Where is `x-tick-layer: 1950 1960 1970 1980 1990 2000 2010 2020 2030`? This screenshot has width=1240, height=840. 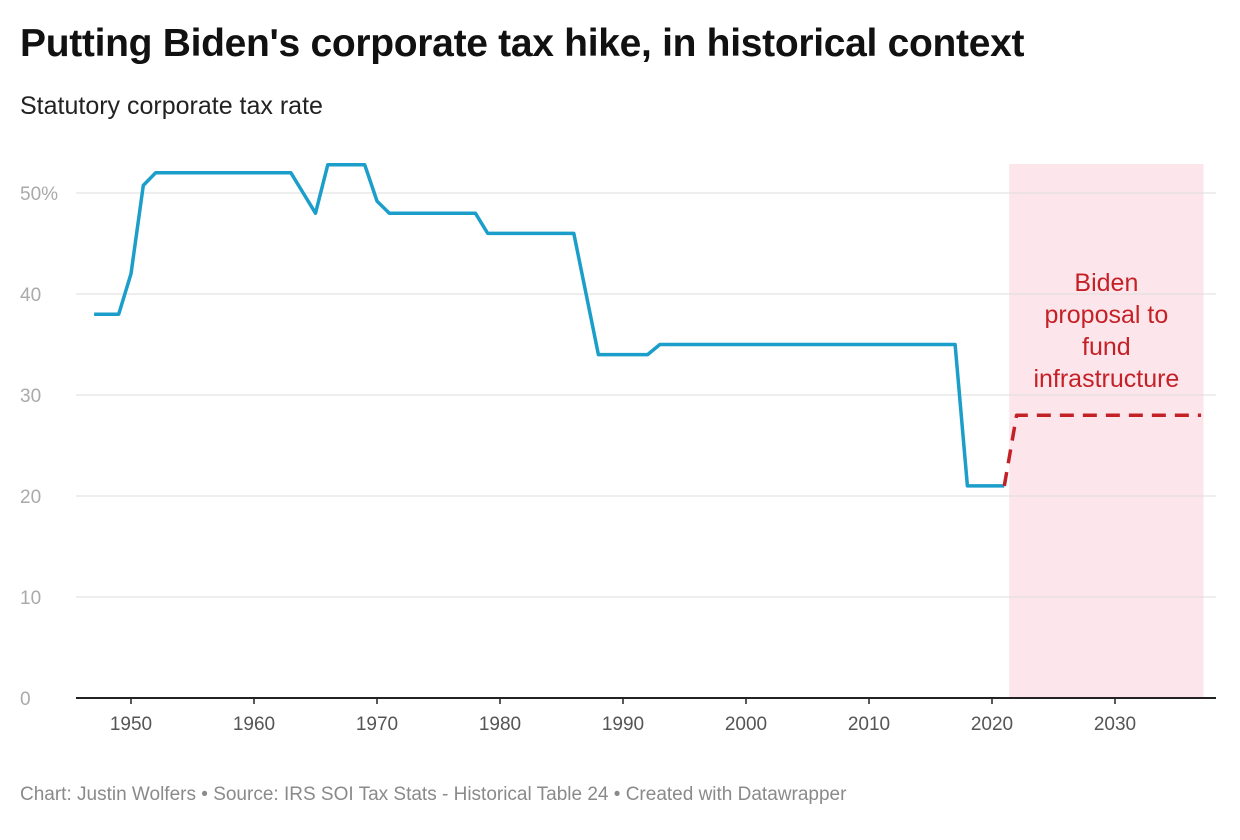 x-tick-layer: 1950 1960 1970 1980 1990 2000 2010 2020 2030 is located at coordinates (623, 716).